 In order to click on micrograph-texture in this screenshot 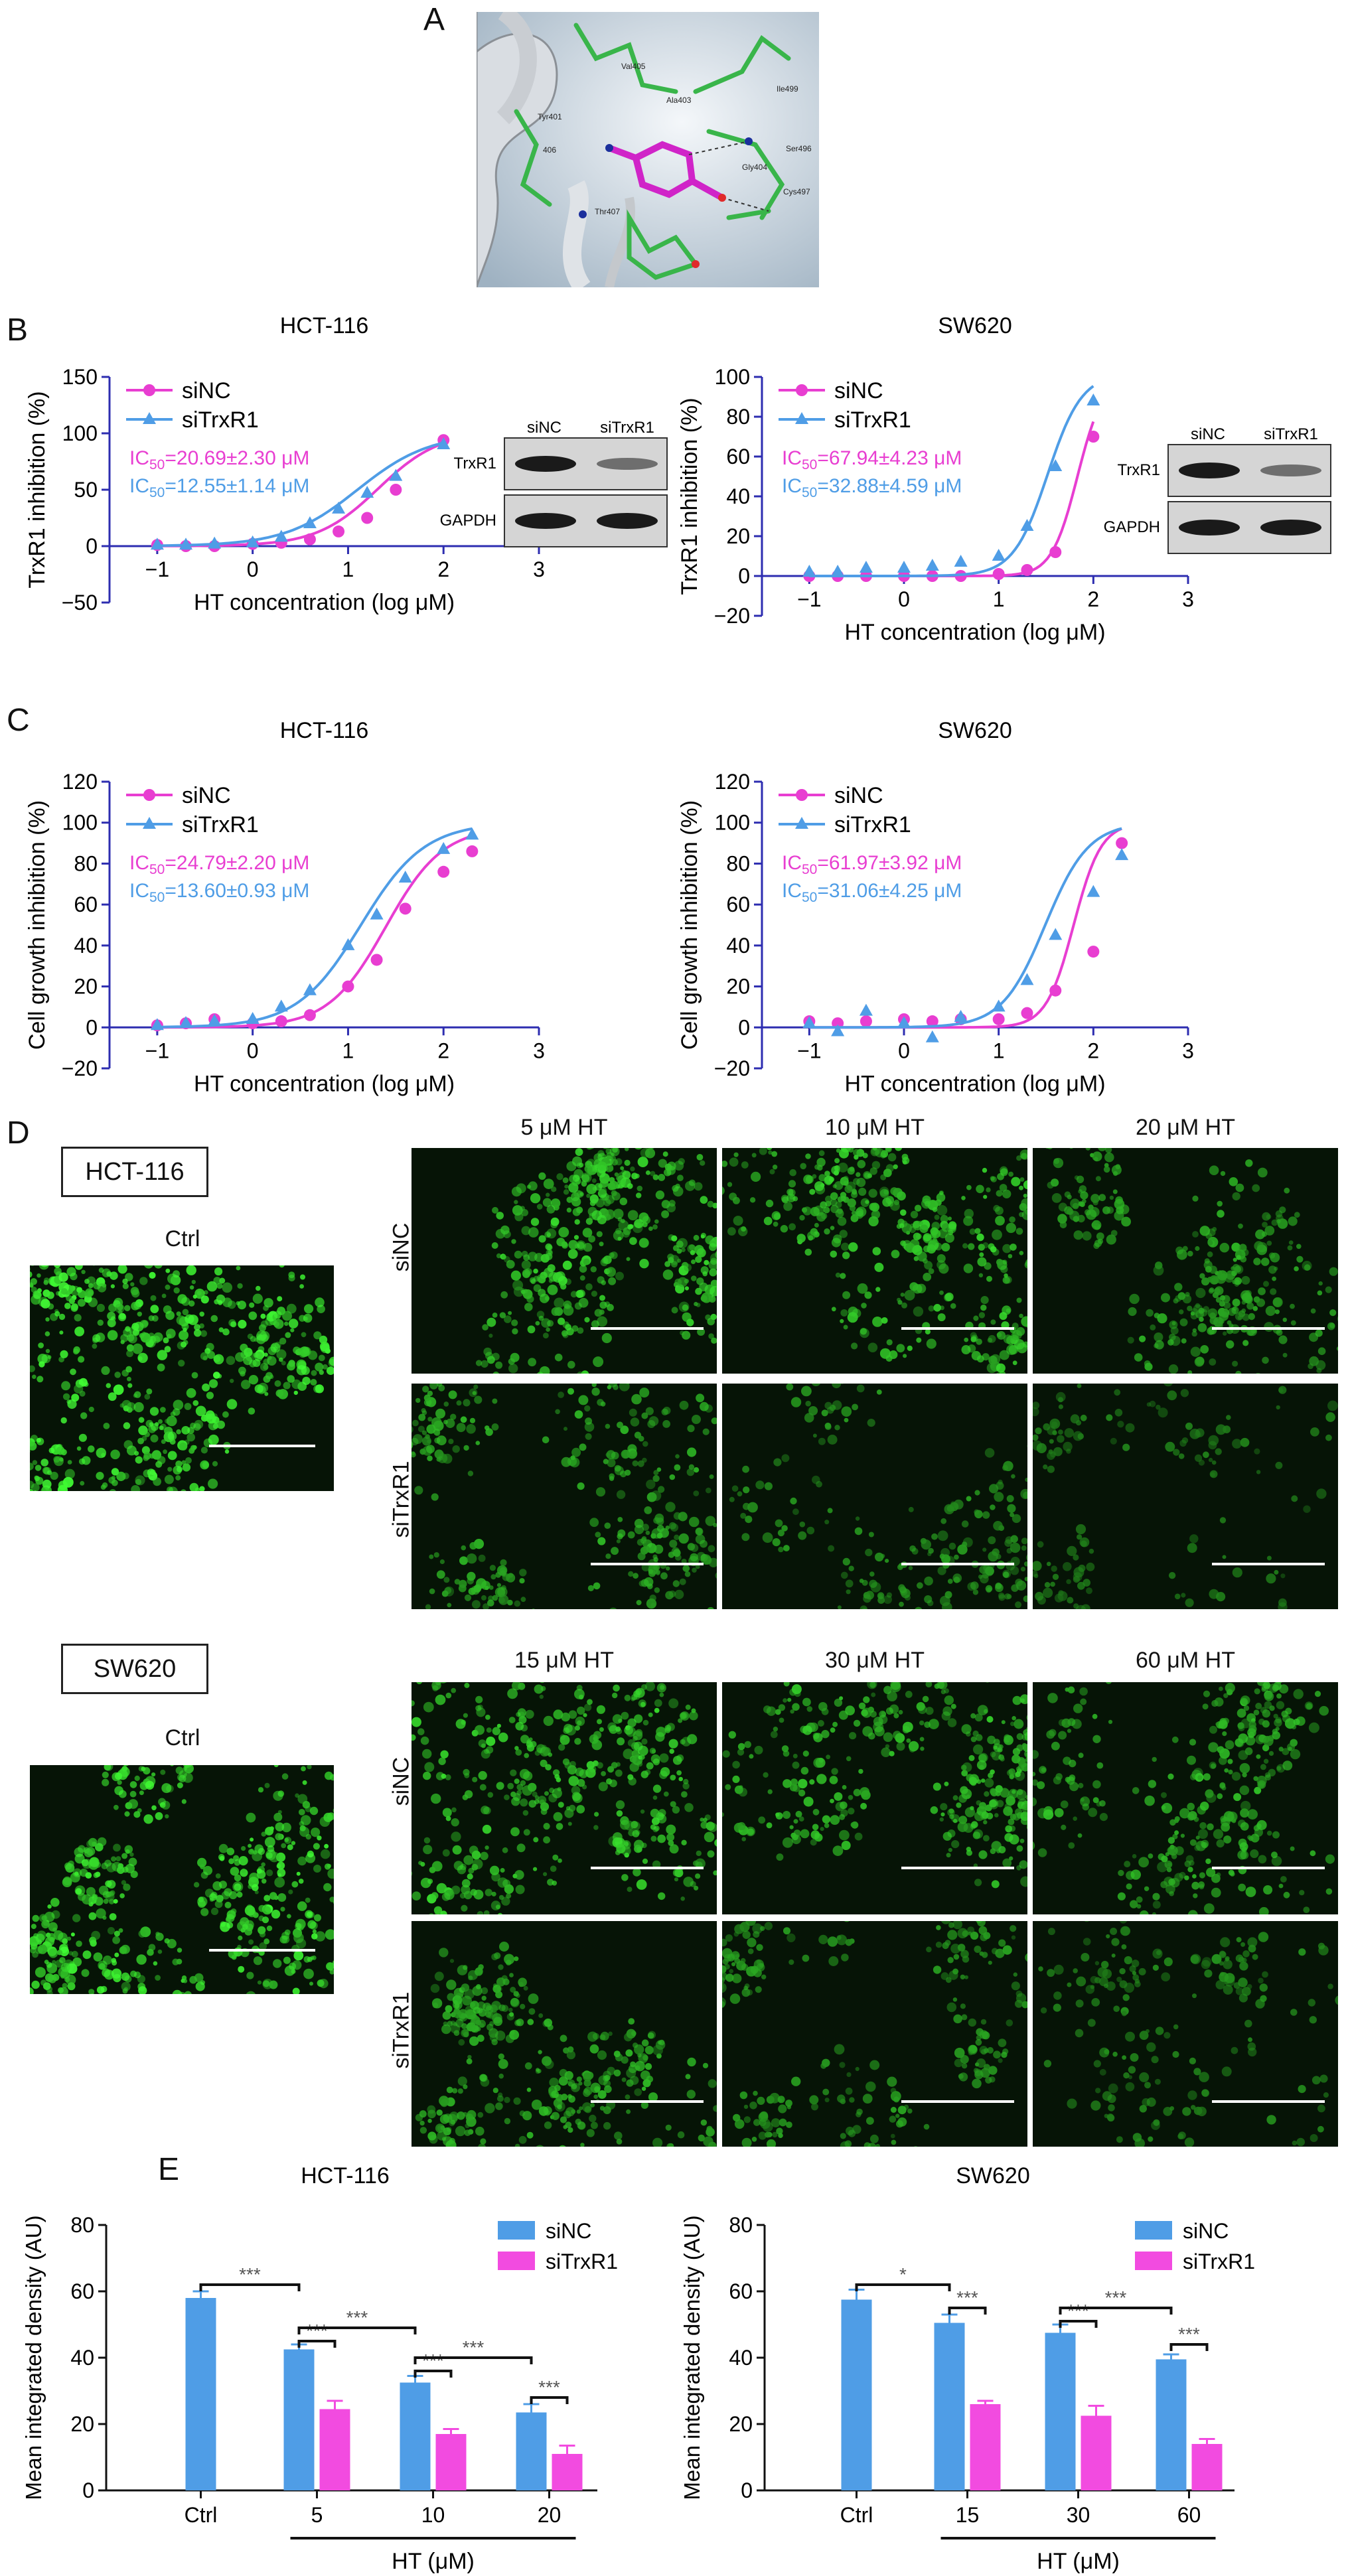, I will do `click(182, 1880)`.